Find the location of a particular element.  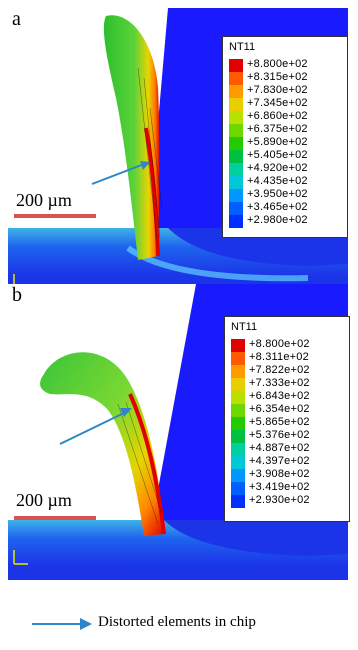

legend-row: +2.980e+02 is located at coordinates (287, 221).